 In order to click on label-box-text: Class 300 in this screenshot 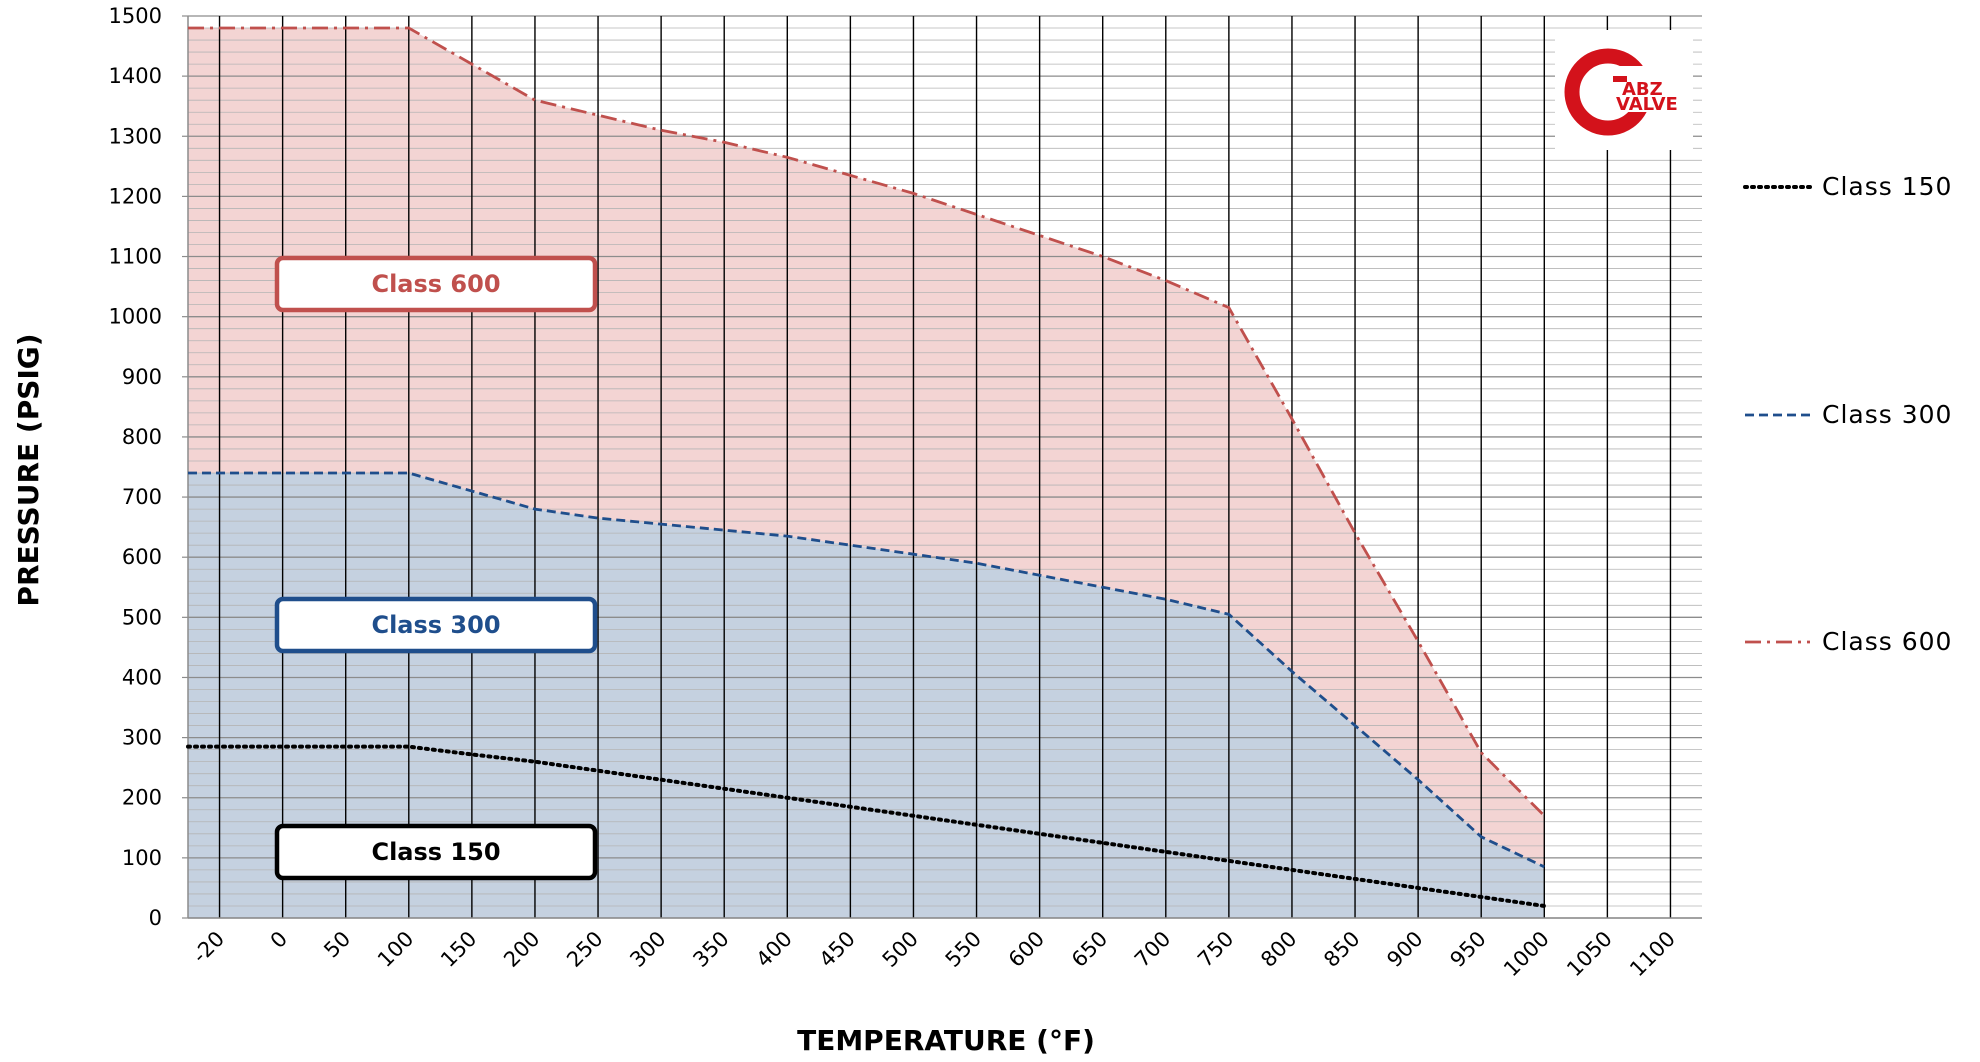, I will do `click(435, 625)`.